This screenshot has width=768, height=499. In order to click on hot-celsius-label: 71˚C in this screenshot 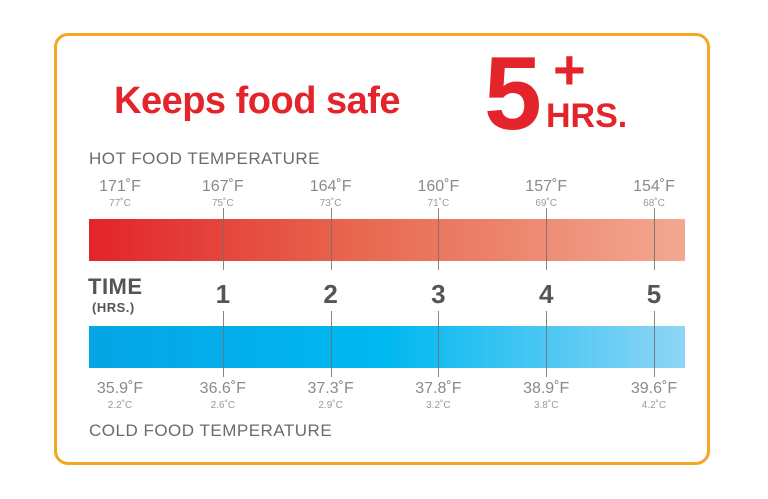, I will do `click(438, 203)`.